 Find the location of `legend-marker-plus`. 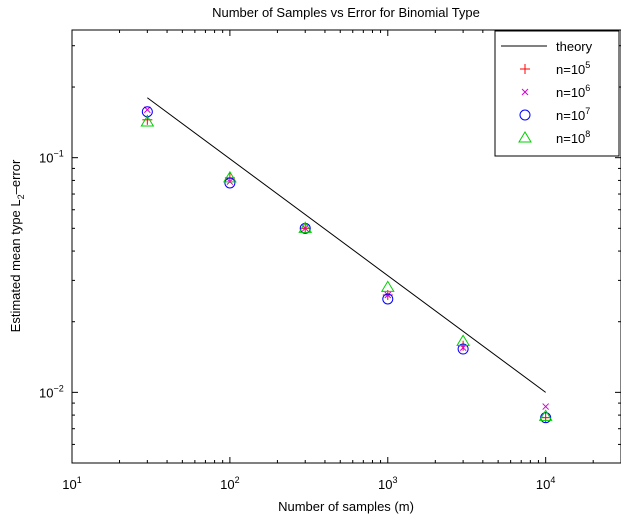

legend-marker-plus is located at coordinates (525, 69).